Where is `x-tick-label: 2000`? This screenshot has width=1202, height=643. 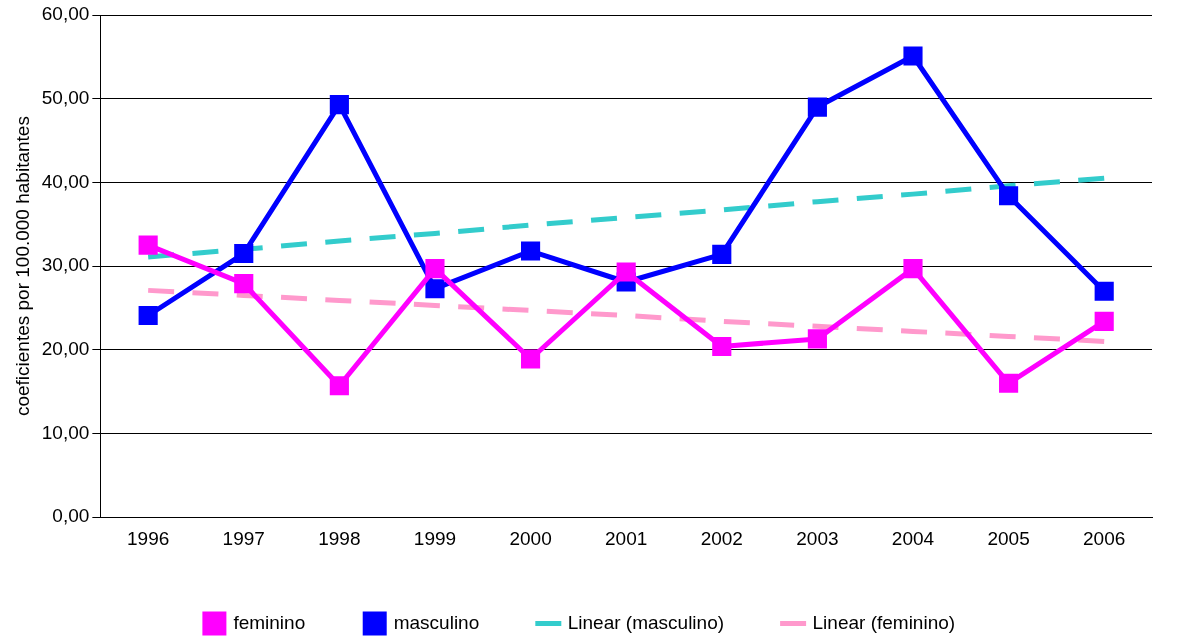
x-tick-label: 2000 is located at coordinates (530, 538).